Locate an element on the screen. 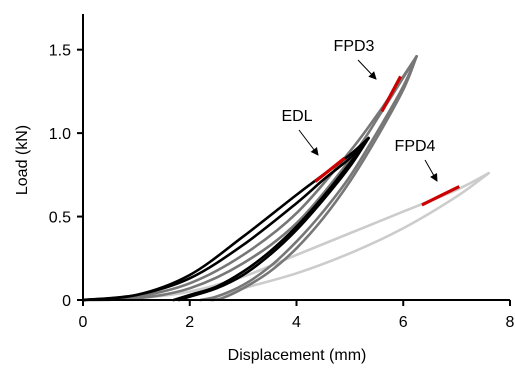  annotation-fpd3-arrow is located at coordinates (367, 69).